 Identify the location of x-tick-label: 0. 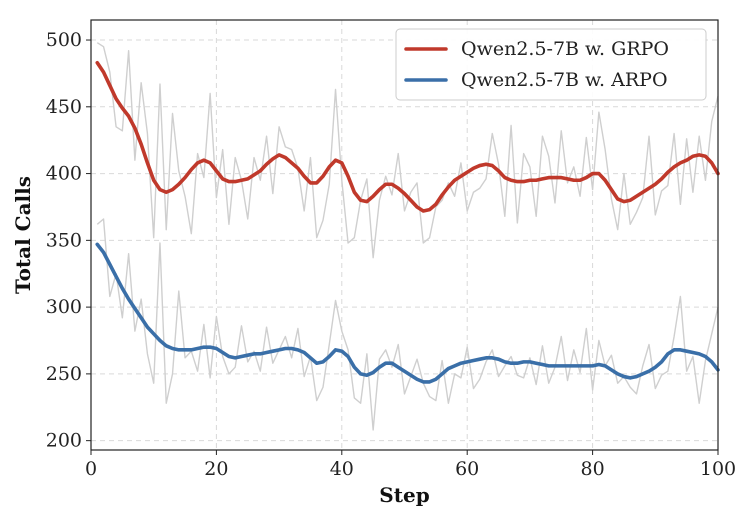
(91, 469).